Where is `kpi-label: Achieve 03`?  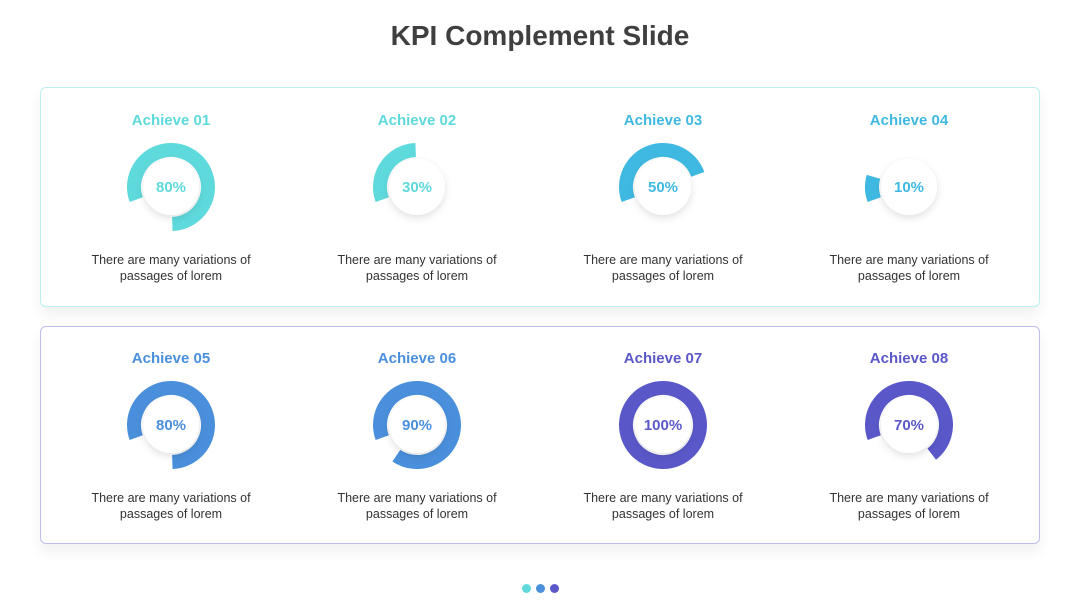
kpi-label: Achieve 03 is located at coordinates (663, 120).